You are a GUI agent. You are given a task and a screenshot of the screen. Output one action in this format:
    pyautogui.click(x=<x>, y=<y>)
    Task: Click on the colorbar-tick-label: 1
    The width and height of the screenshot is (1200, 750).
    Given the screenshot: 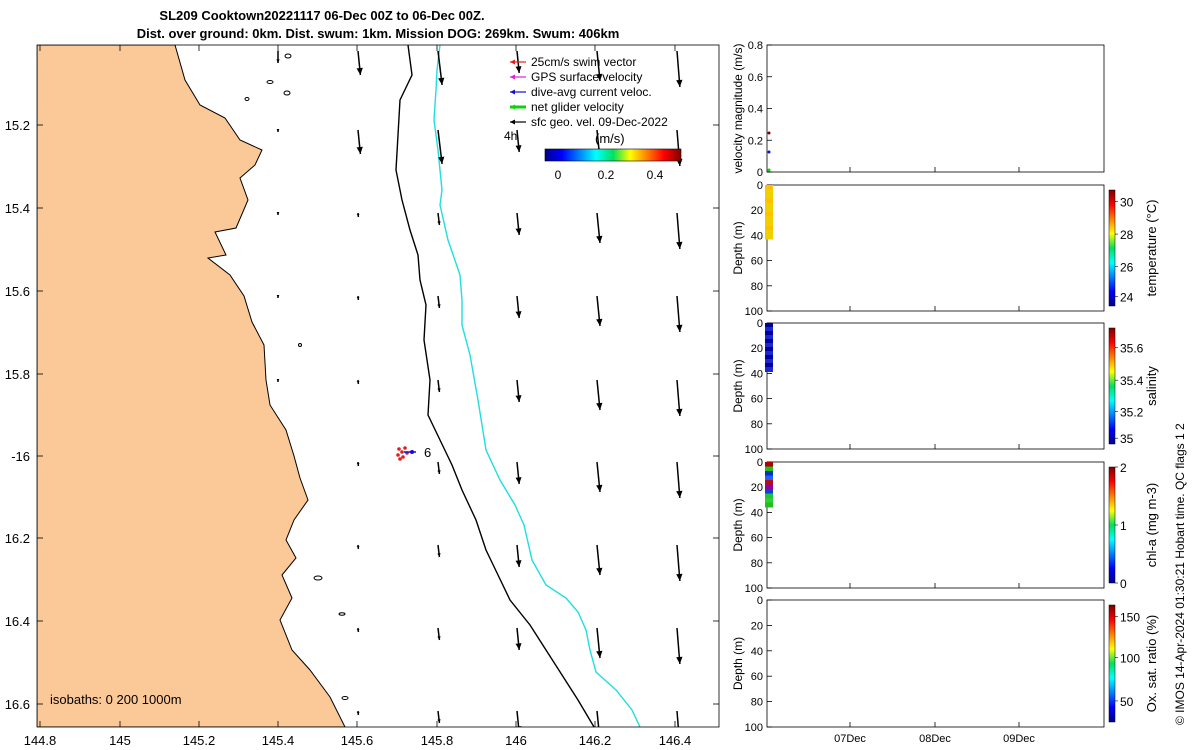 What is the action you would take?
    pyautogui.click(x=1123, y=526)
    